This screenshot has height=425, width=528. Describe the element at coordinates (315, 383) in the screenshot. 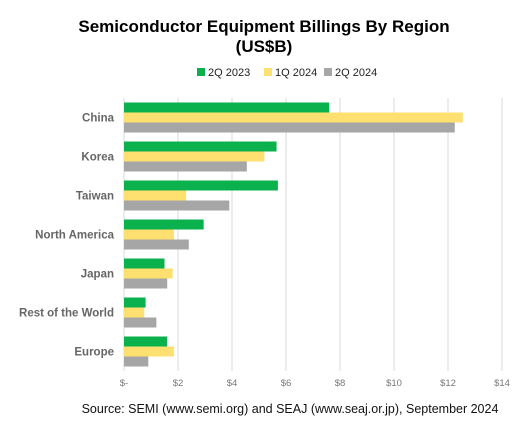

I see `x-axis-tick-labels: $- $2 $4 $6 $8 $10 $12 $14` at that location.